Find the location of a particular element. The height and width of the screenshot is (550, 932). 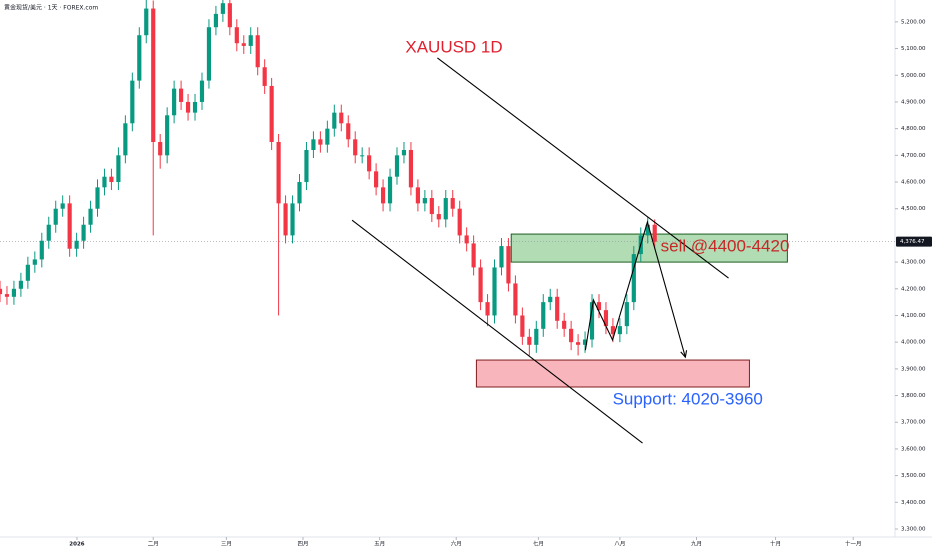

y-tick-label: 4,000.00 is located at coordinates (913, 343).